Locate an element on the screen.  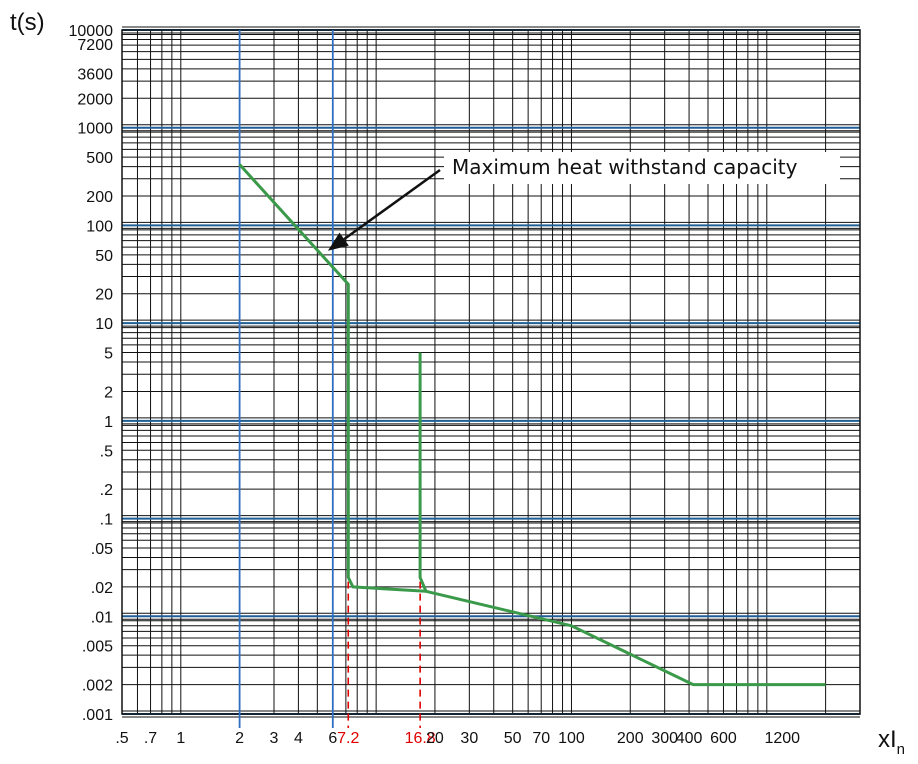
y-tick-label: .1 is located at coordinates (106, 520).